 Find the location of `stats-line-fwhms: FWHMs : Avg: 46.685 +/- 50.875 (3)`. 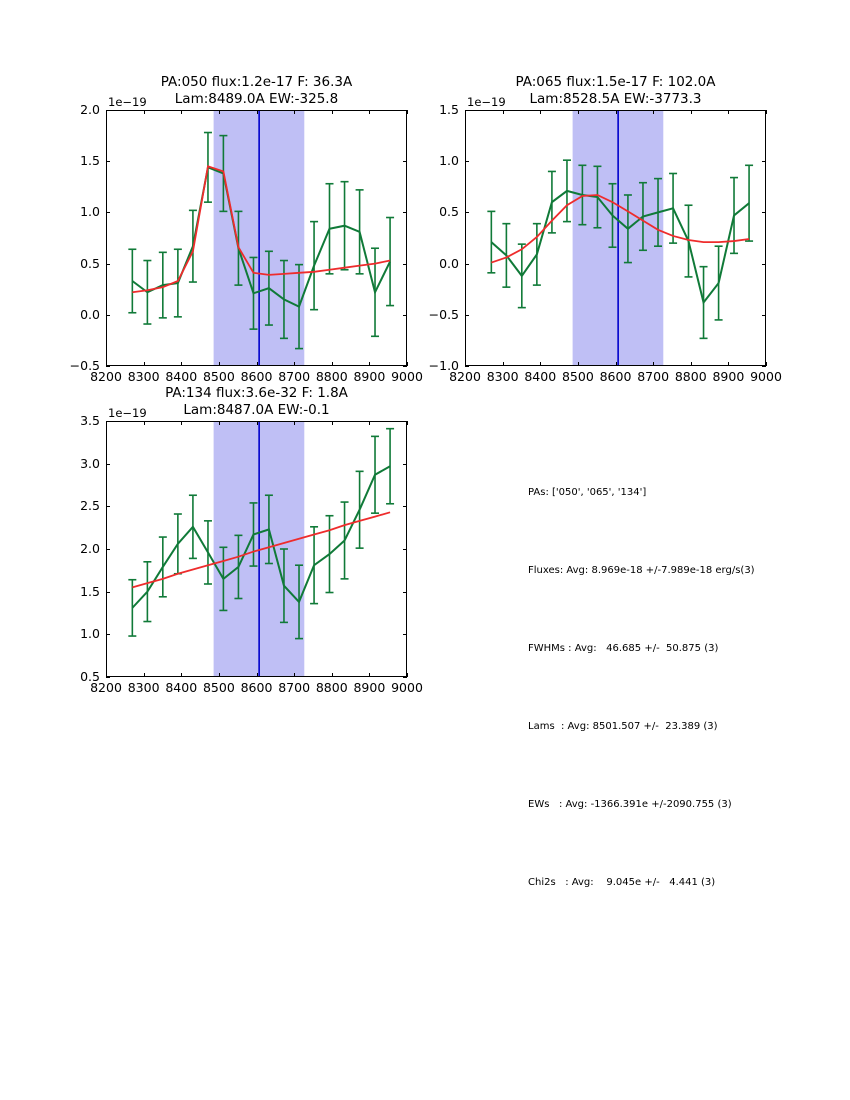

stats-line-fwhms: FWHMs : Avg: 46.685 +/- 50.875 (3) is located at coordinates (623, 648).